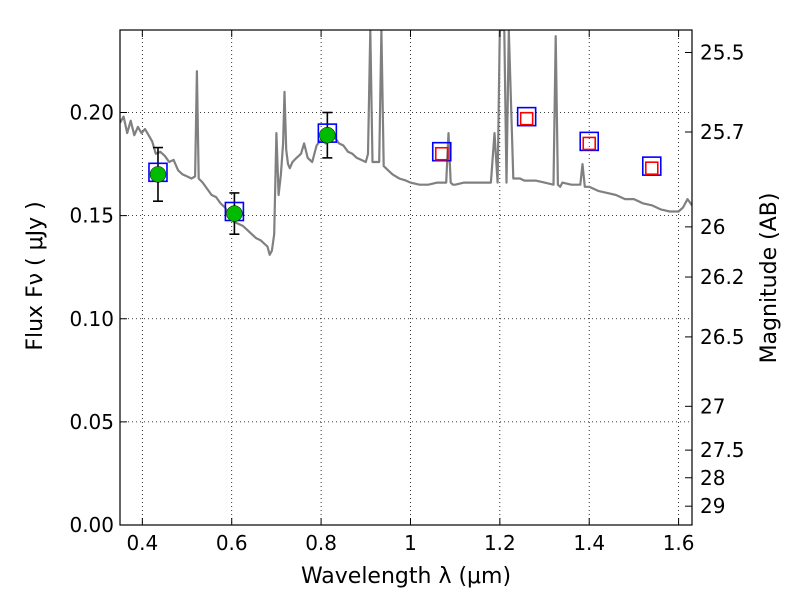  I want to click on x-tick-label: 0.4, so click(142, 543).